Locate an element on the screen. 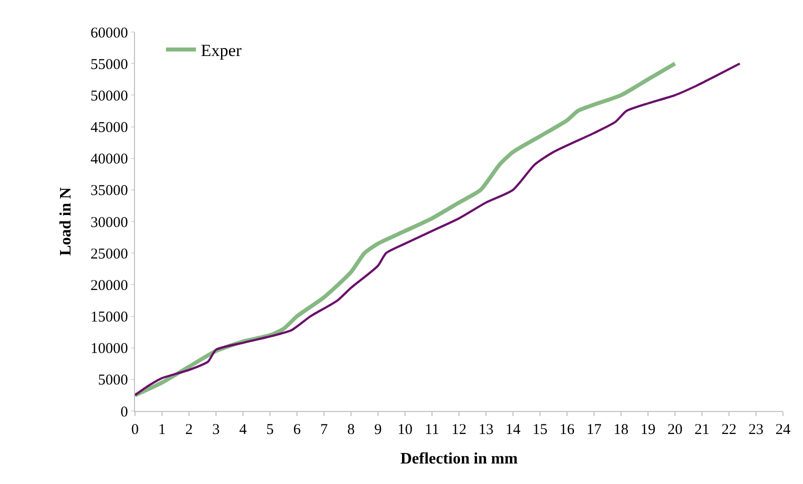 Image resolution: width=803 pixels, height=484 pixels. y-tick-label: 5000 is located at coordinates (113, 380).